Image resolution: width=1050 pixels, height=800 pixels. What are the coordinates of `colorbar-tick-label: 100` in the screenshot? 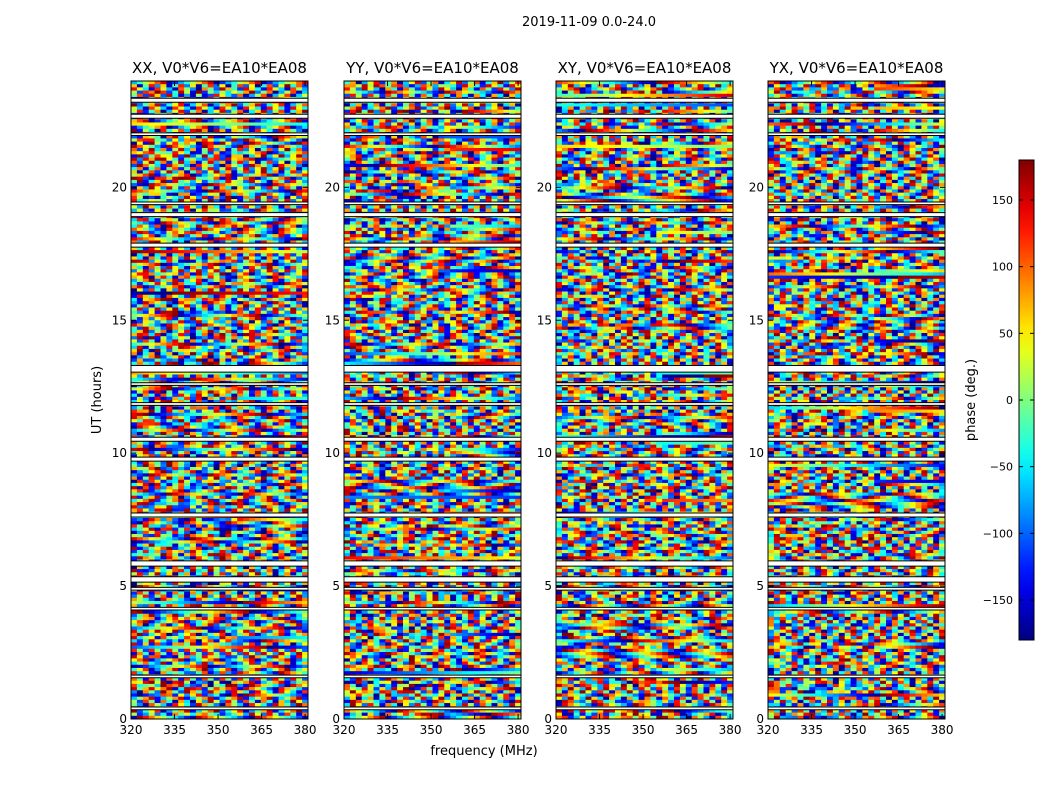 It's located at (1002, 267).